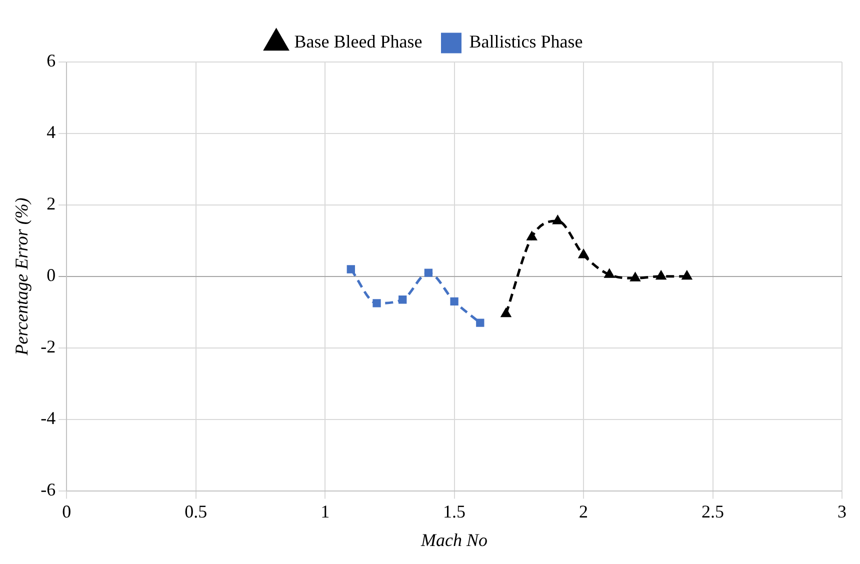 The height and width of the screenshot is (564, 860). What do you see at coordinates (454, 511) in the screenshot?
I see `x-tick-label: 1.5` at bounding box center [454, 511].